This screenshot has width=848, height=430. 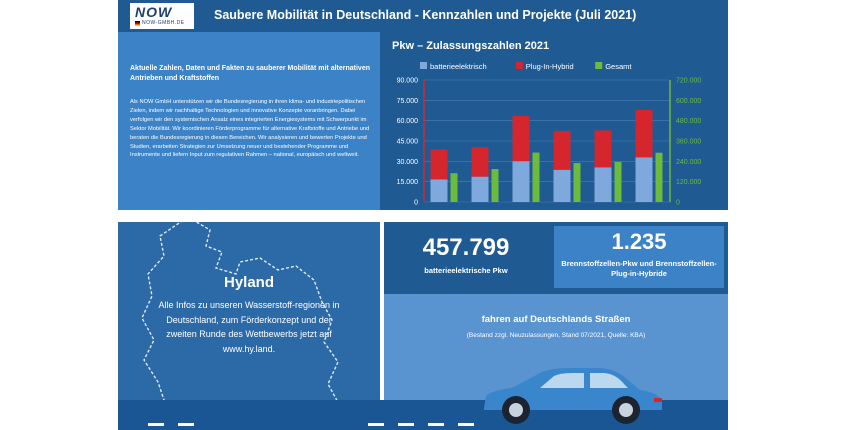 I want to click on y-right-tick-label: 600.000, so click(x=688, y=101).